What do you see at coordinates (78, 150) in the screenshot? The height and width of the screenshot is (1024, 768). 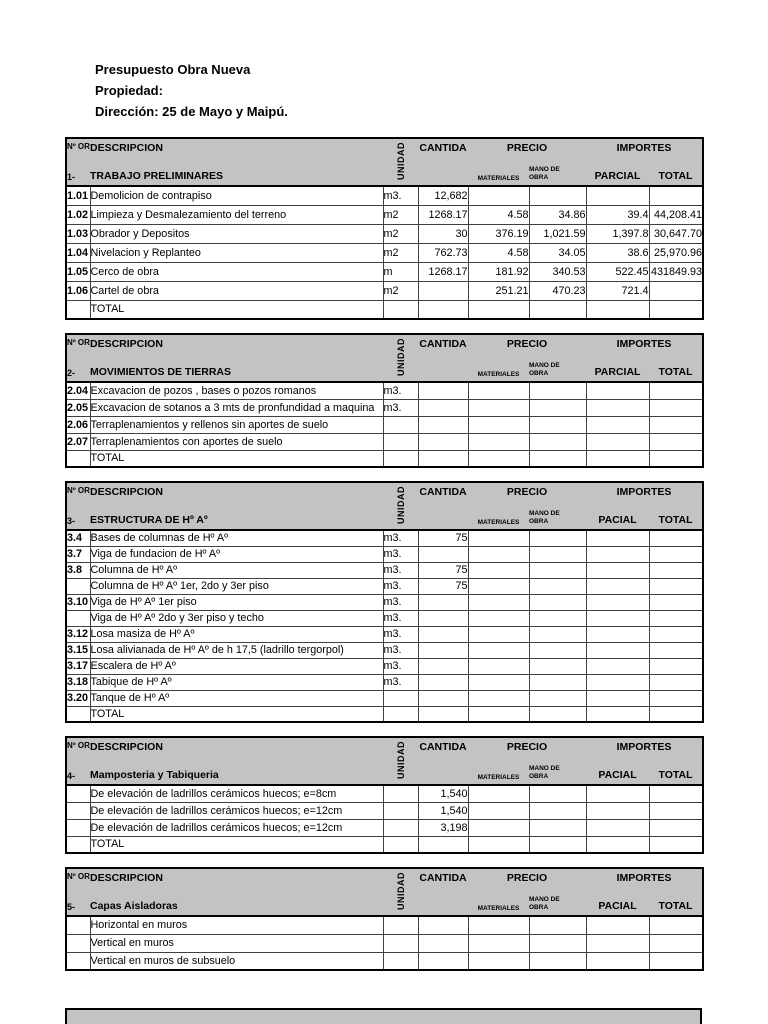 I see `column-header-num-order: Nº OR` at bounding box center [78, 150].